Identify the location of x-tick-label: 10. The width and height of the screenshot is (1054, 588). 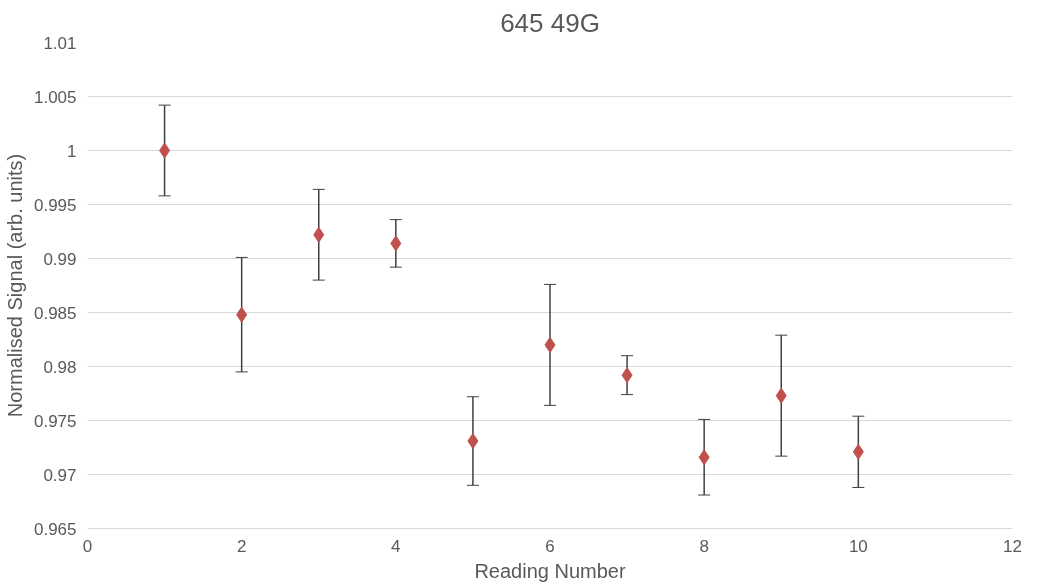
(858, 546).